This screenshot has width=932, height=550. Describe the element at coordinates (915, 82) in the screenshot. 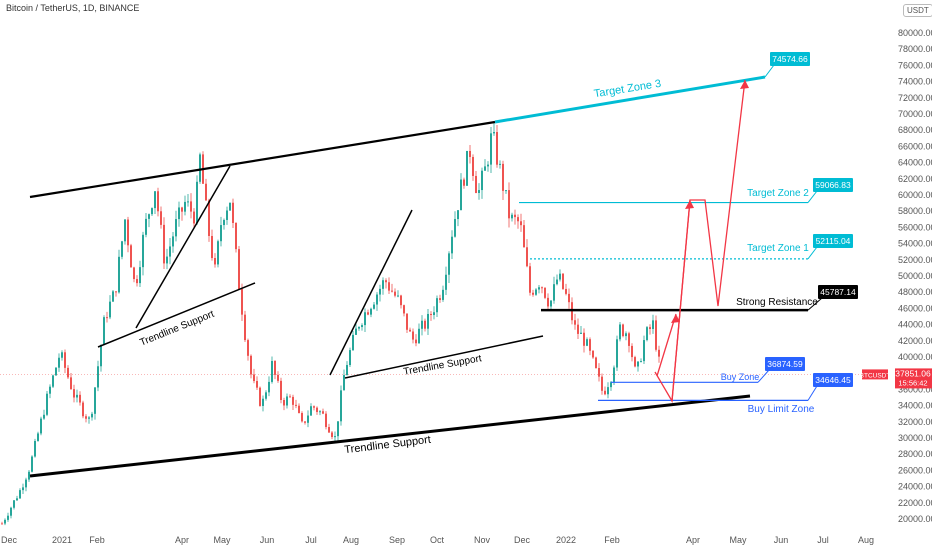

I see `y-tick-label: 74000.00` at that location.